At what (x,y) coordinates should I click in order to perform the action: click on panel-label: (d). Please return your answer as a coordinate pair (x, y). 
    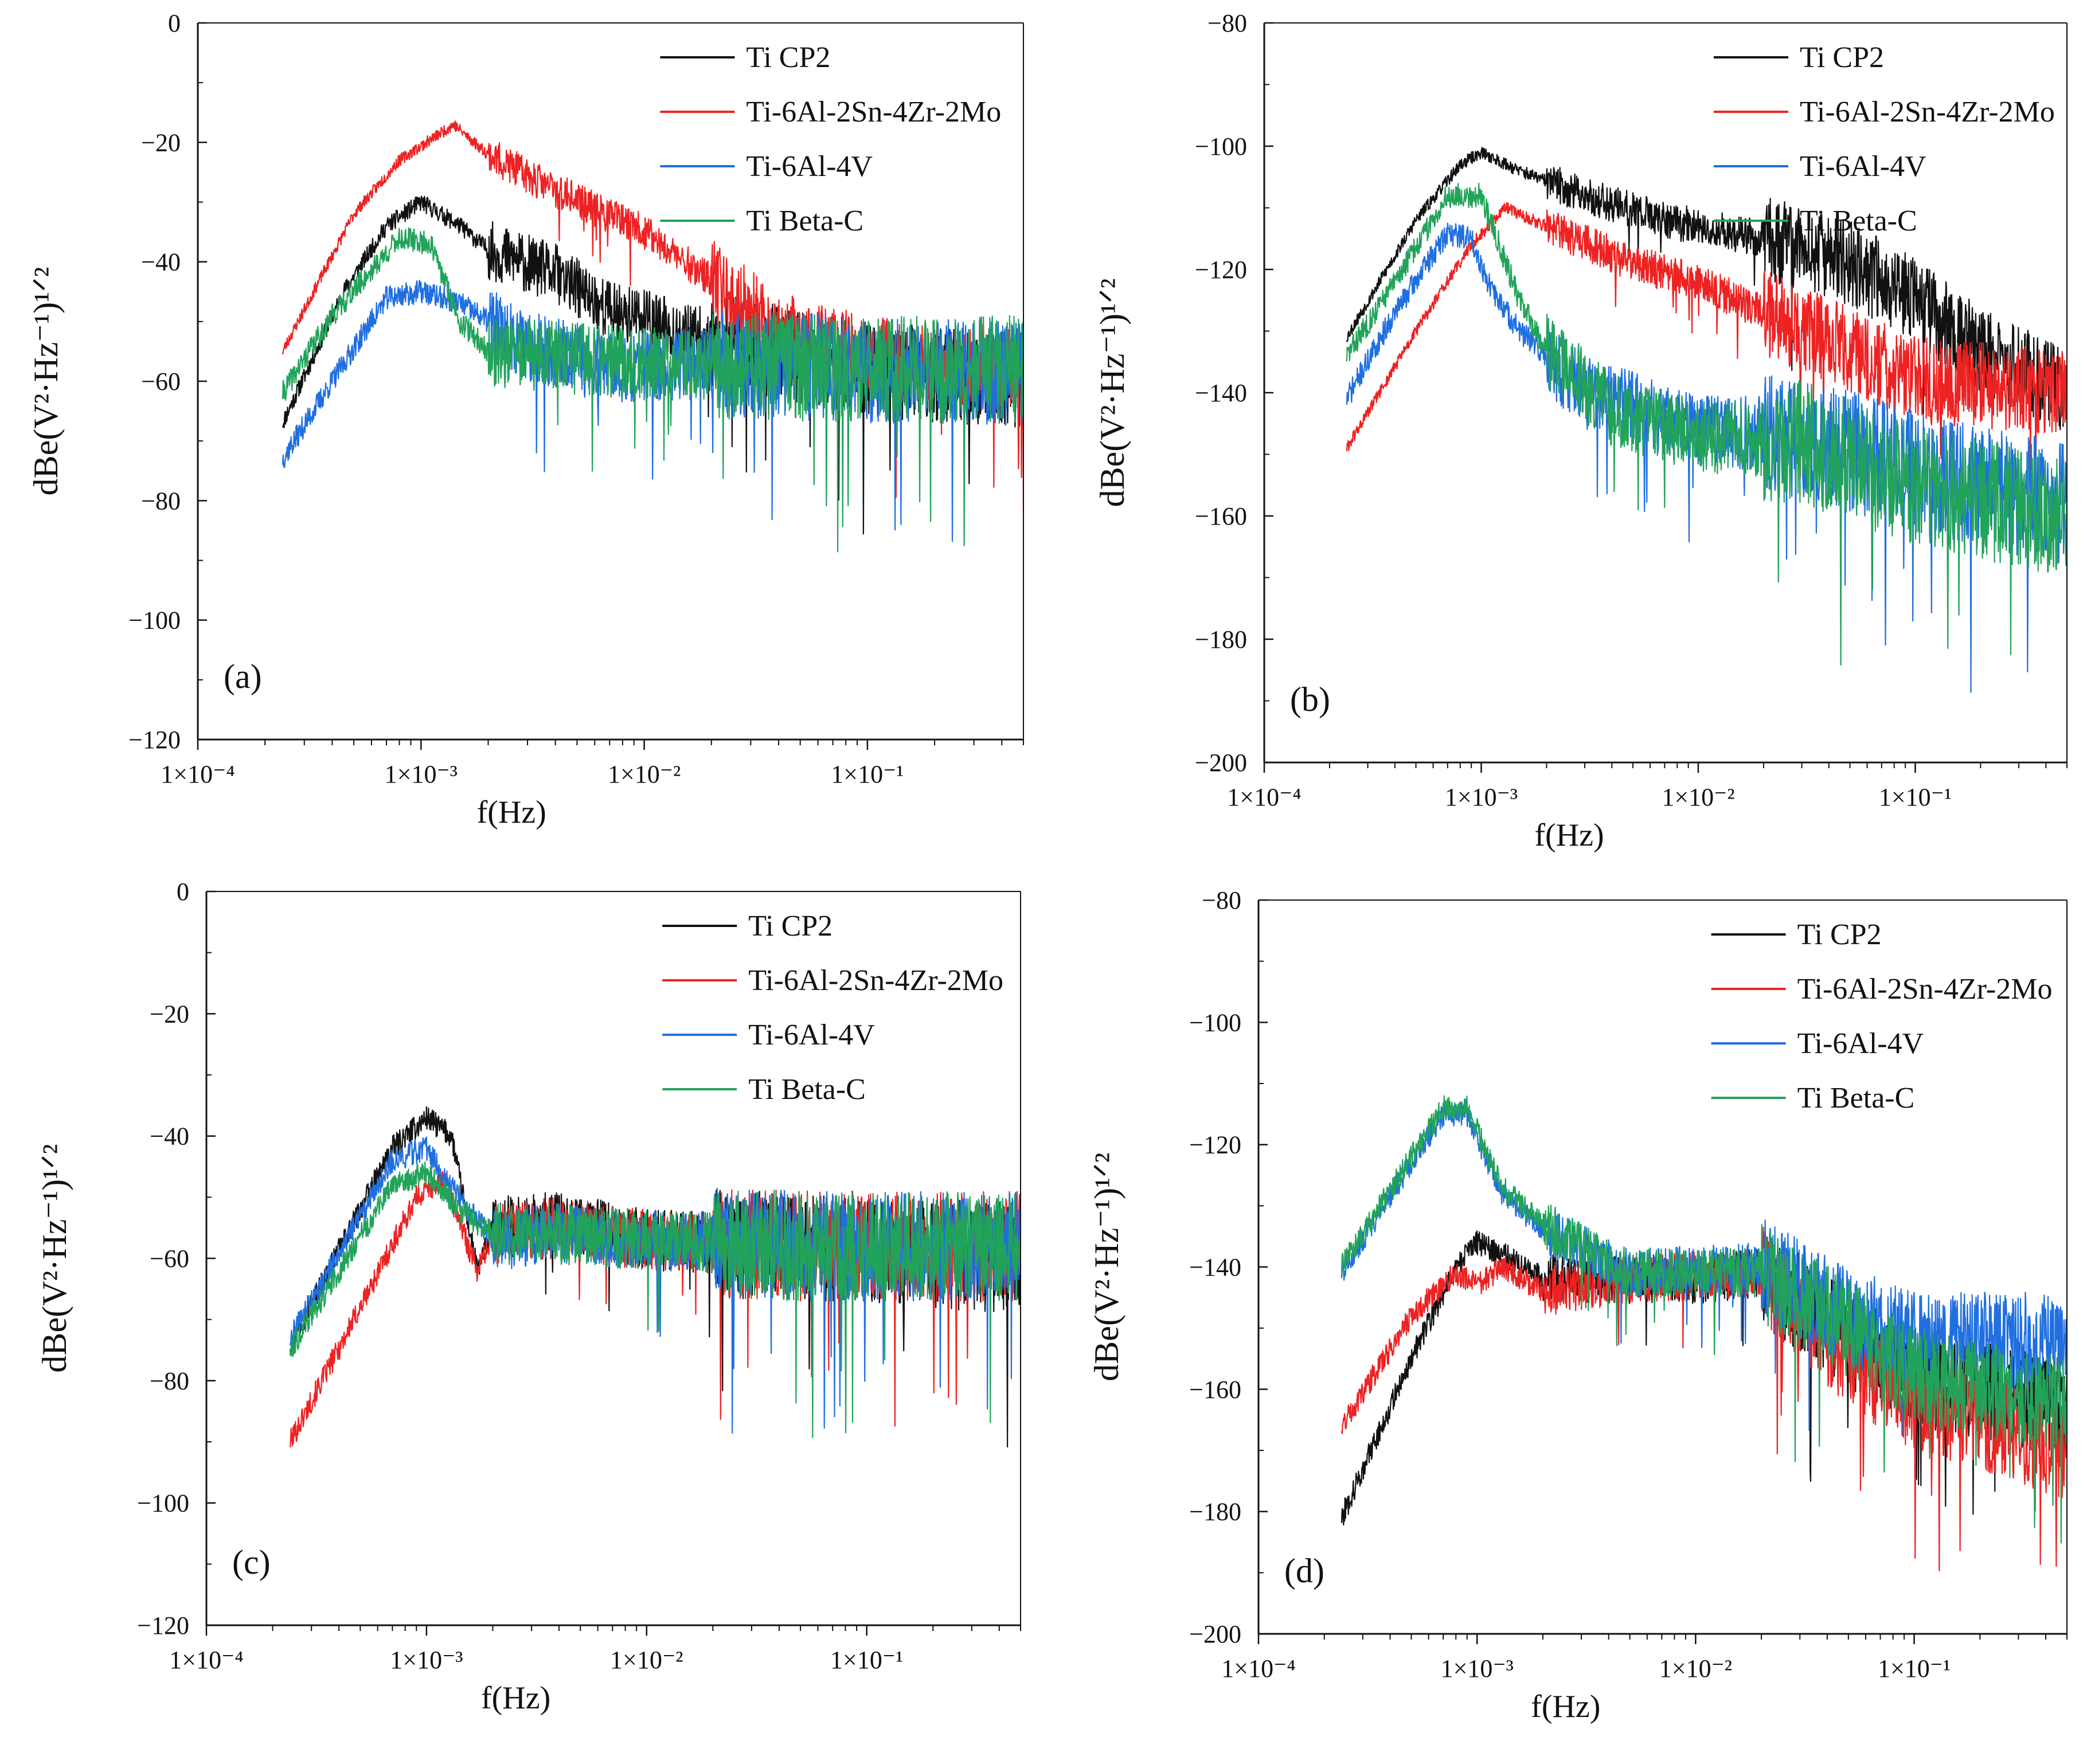
    Looking at the image, I should click on (1304, 1571).